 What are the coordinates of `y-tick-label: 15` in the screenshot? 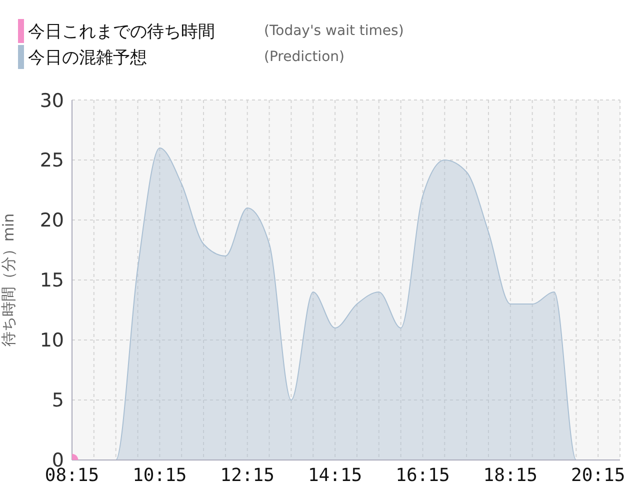 It's located at (52, 281).